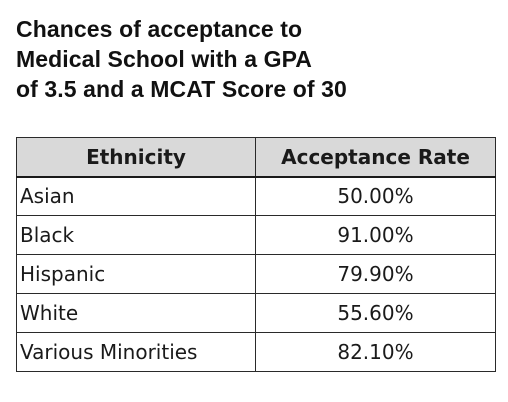 The width and height of the screenshot is (508, 402). I want to click on table-row: Various Minorities 82.10%, so click(256, 352).